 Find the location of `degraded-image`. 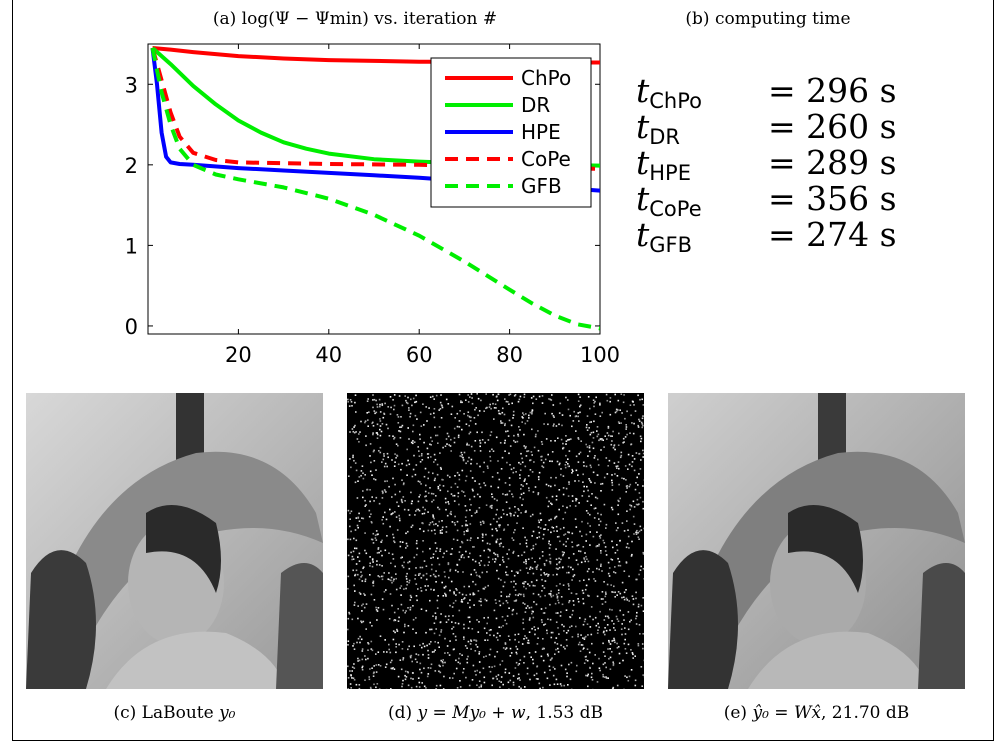

degraded-image is located at coordinates (495, 541).